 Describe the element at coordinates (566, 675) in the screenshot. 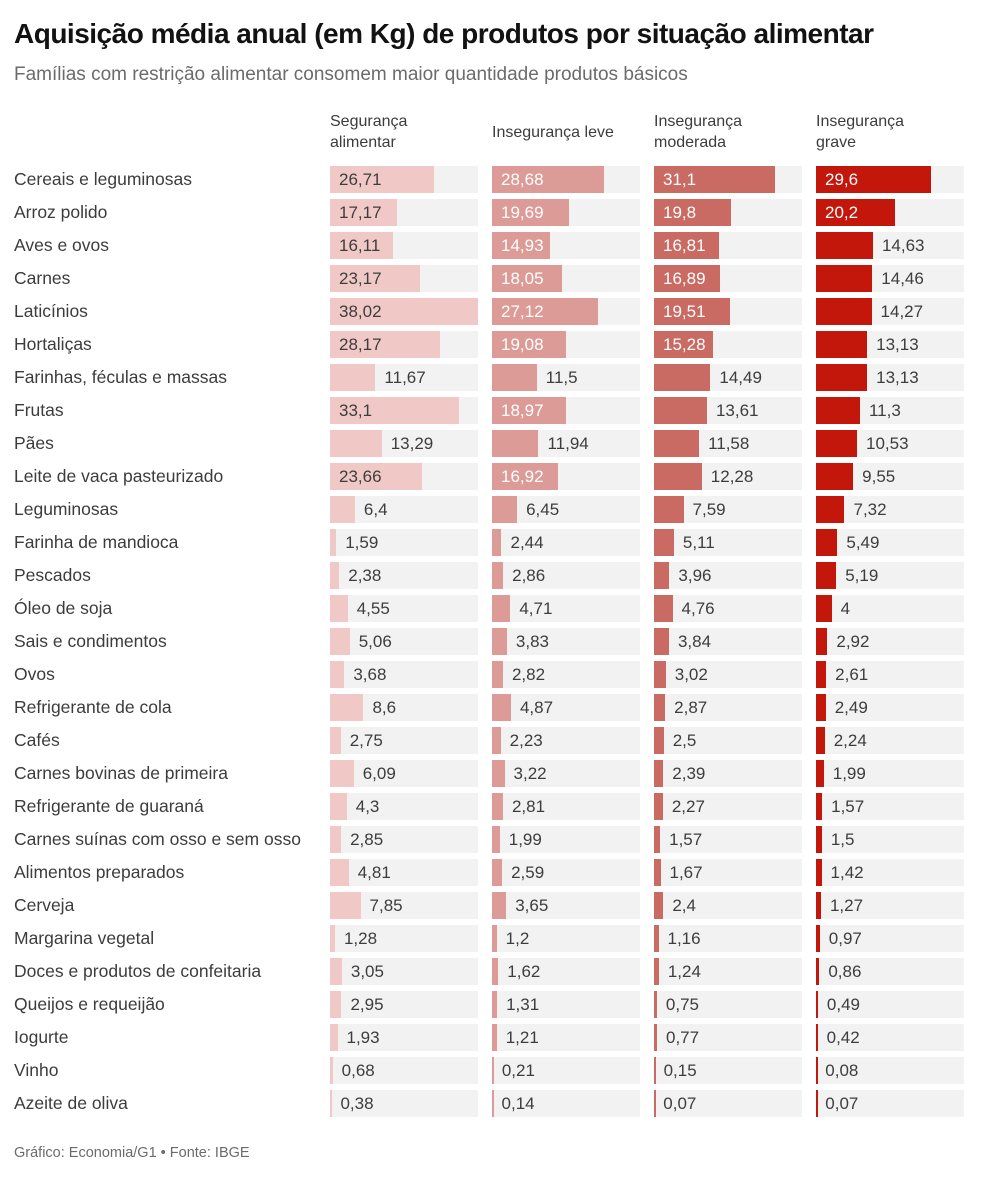

I see `bar-track: 2,82` at that location.